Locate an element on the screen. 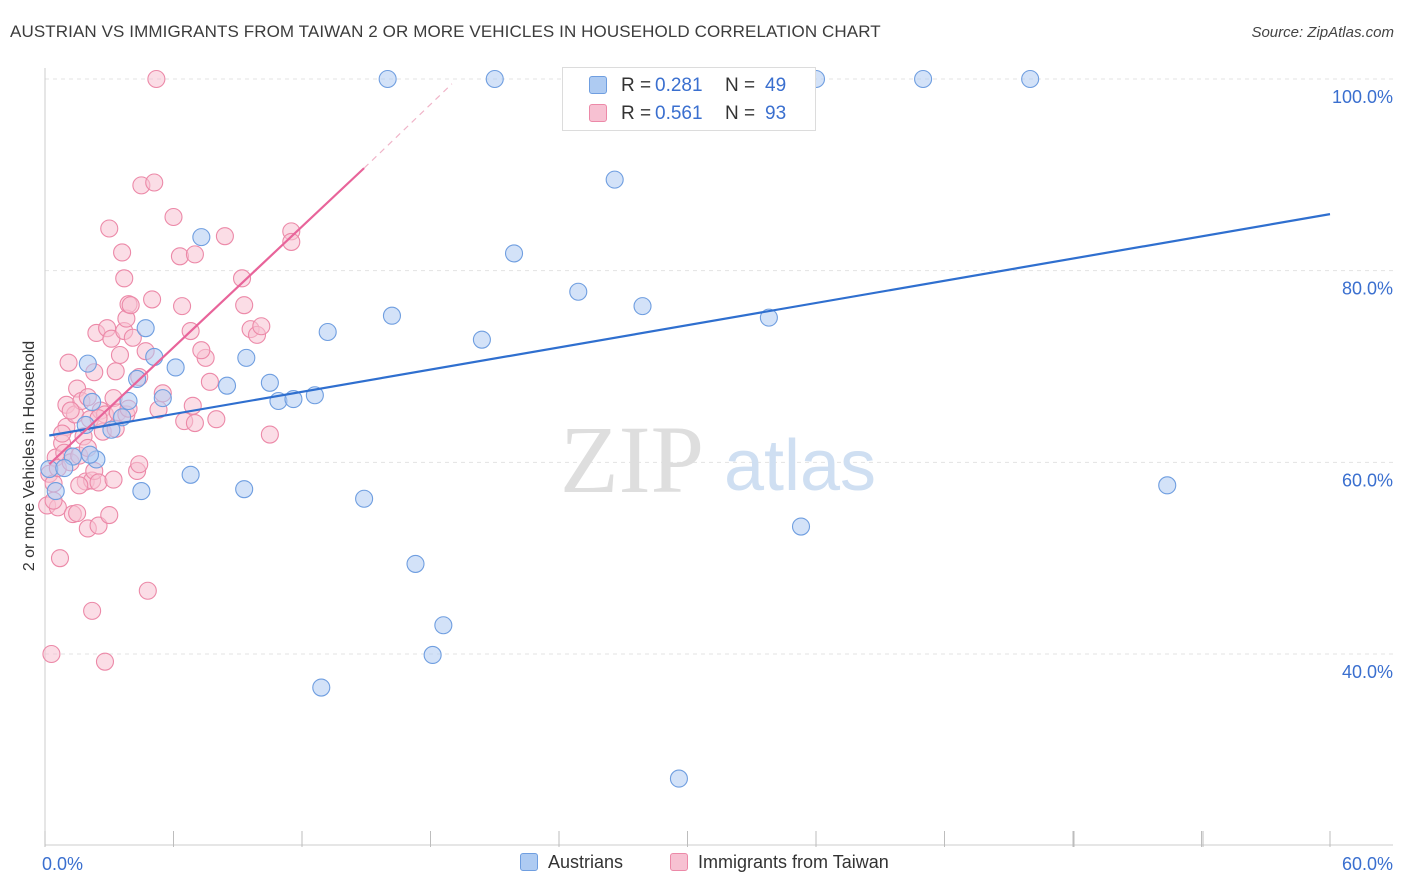 Image resolution: width=1406 pixels, height=892 pixels. bottom-legend-label-austrians: Austrians is located at coordinates (586, 862).